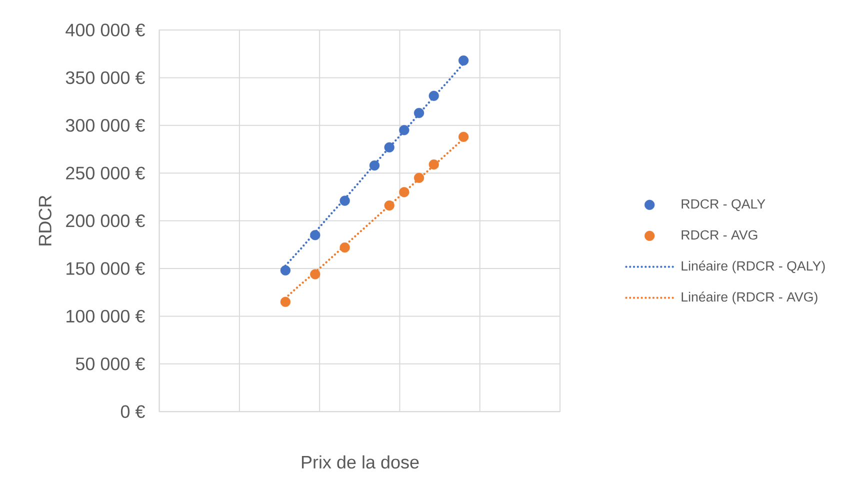 The image size is (845, 487). What do you see at coordinates (105, 268) in the screenshot?
I see `y-tick-label: 150 000 €` at bounding box center [105, 268].